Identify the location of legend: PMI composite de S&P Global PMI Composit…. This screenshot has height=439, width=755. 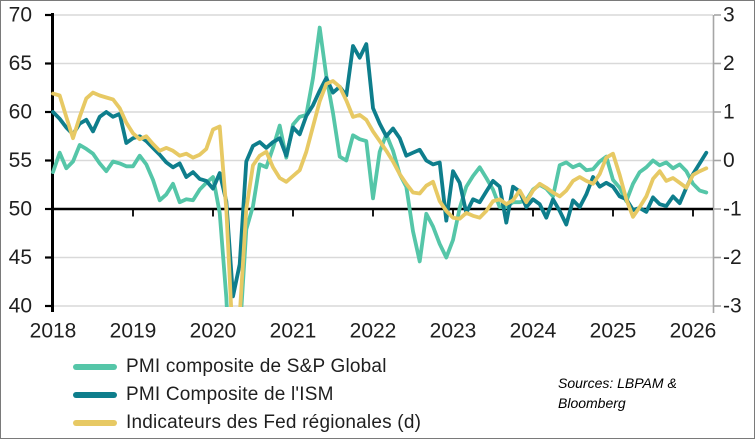
(247, 395).